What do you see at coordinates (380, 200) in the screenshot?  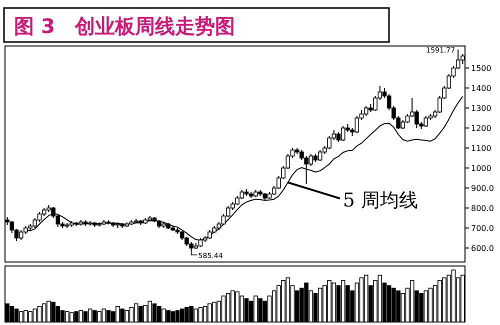 I see `annotation: 5 周均线` at bounding box center [380, 200].